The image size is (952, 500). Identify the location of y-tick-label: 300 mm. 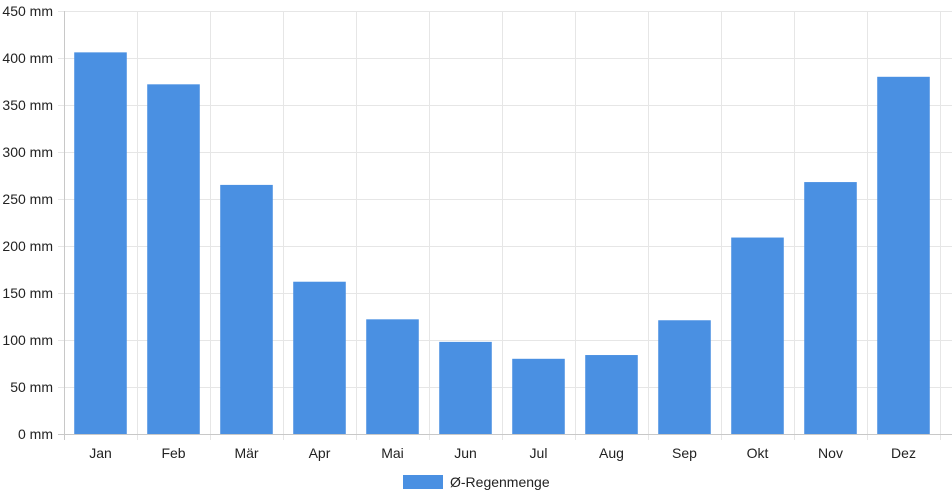
(27, 152).